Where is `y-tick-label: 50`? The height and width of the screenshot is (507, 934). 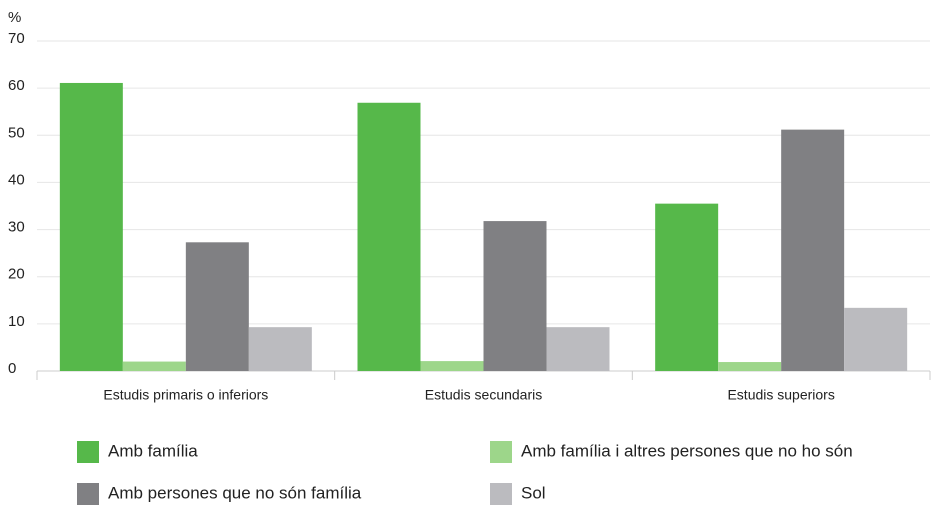 y-tick-label: 50 is located at coordinates (16, 132).